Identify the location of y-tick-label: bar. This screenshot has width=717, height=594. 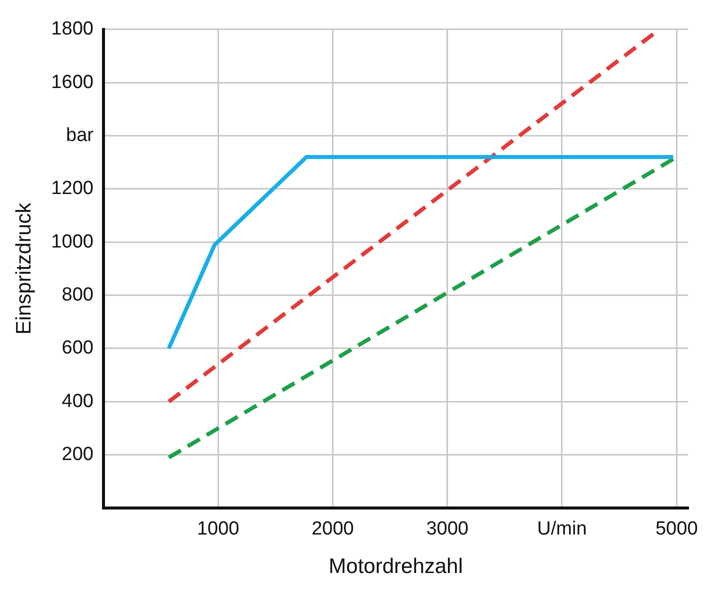
(80, 135).